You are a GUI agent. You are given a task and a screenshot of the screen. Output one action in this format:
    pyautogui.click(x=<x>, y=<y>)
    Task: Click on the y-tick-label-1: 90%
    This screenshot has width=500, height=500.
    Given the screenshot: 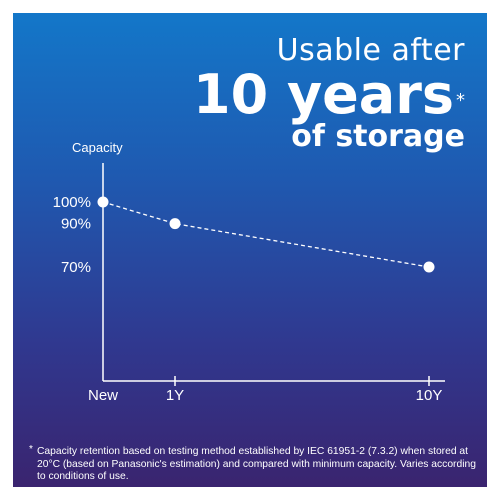 What is the action you would take?
    pyautogui.click(x=76, y=224)
    